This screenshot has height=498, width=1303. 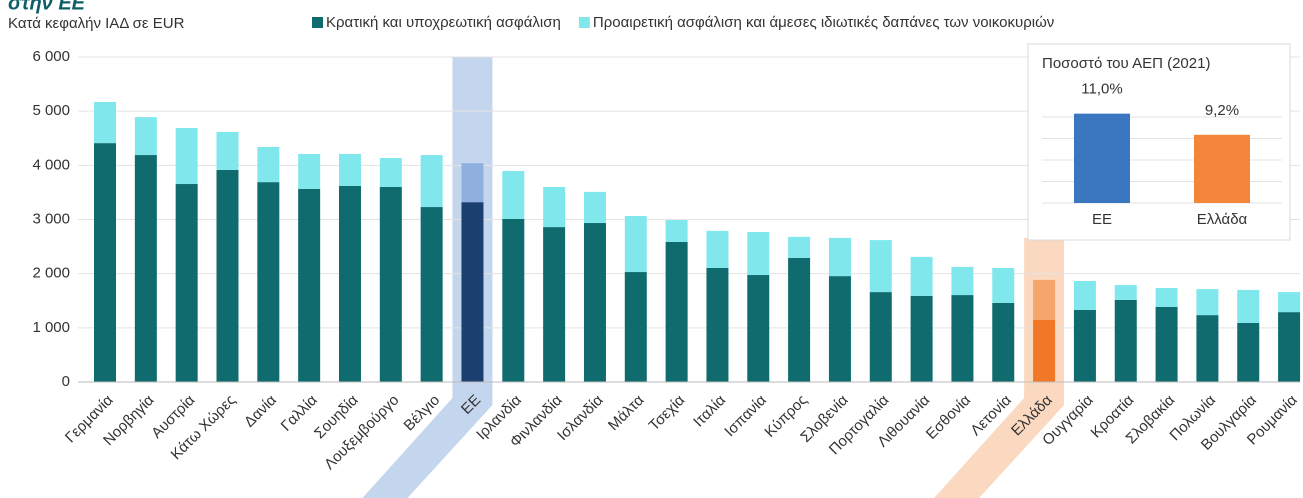 What do you see at coordinates (51, 164) in the screenshot?
I see `y-tick-label: 4 000` at bounding box center [51, 164].